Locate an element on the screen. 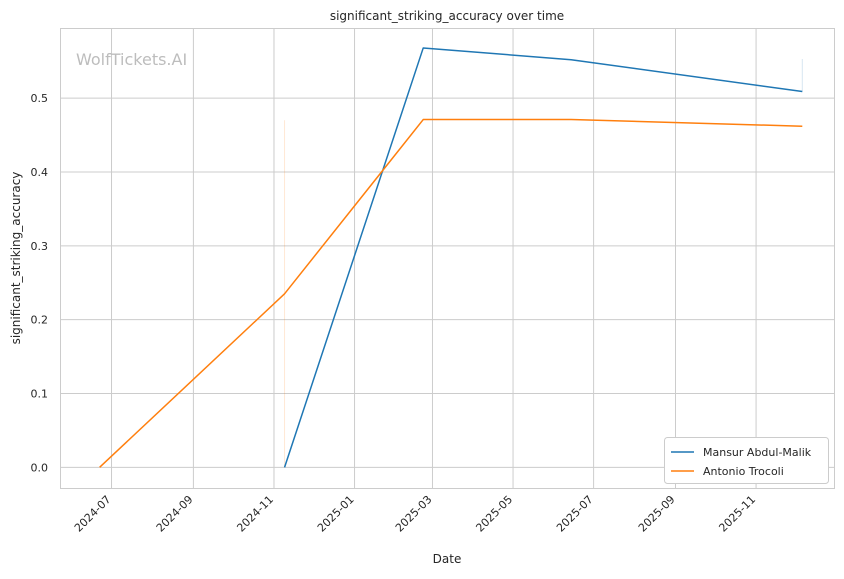 The width and height of the screenshot is (844, 579). legend-box is located at coordinates (746, 460).